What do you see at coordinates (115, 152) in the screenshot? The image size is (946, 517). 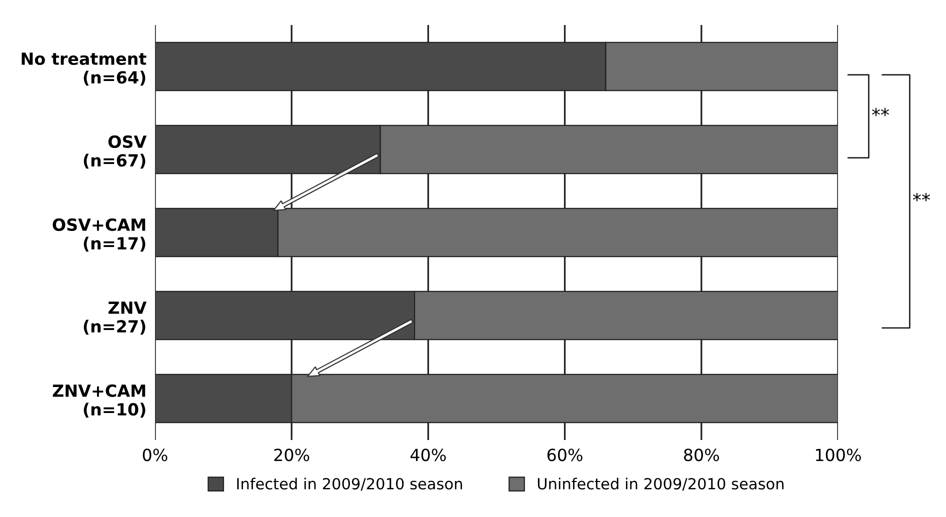 I see `y-tick-label: OSV (n=67)` at bounding box center [115, 152].